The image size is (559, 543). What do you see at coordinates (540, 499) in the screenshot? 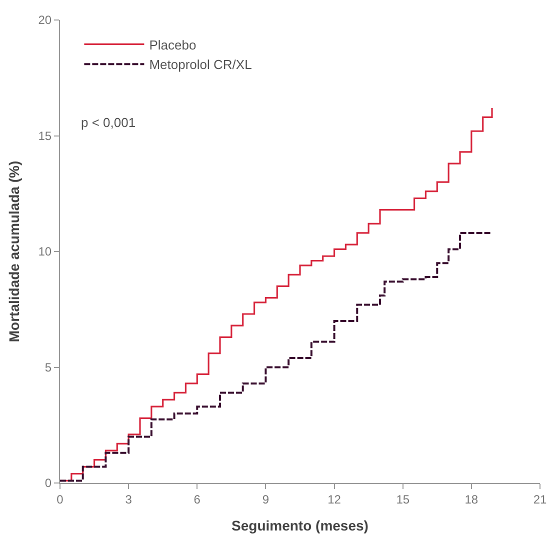
I see `x-tick-label: 21` at bounding box center [540, 499].